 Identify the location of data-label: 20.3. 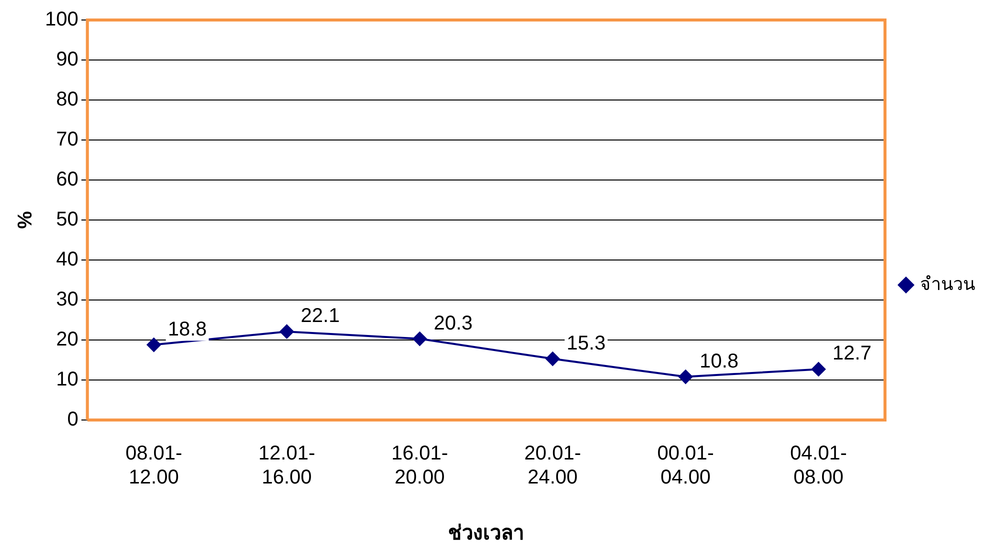
(453, 323).